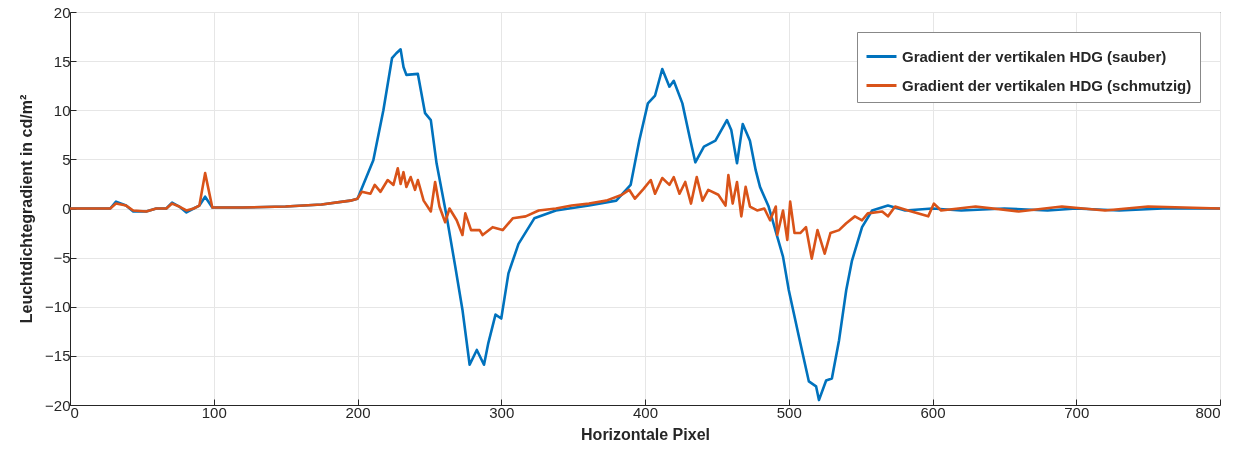  Describe the element at coordinates (1034, 56) in the screenshot. I see `legend-label: Gradient der vertikalen HDG (sauber)` at that location.